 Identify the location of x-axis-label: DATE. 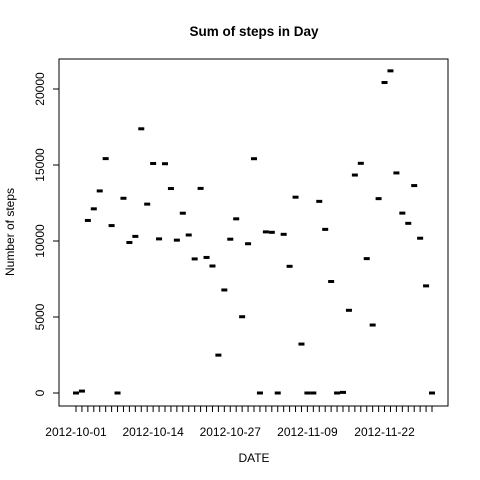
(253, 458).